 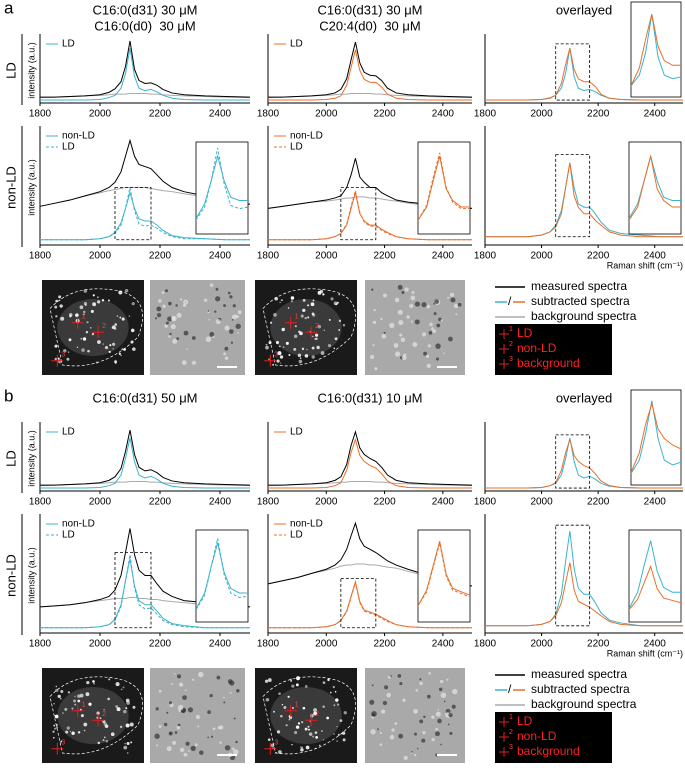 I want to click on spectrum-line, so click(x=370, y=554).